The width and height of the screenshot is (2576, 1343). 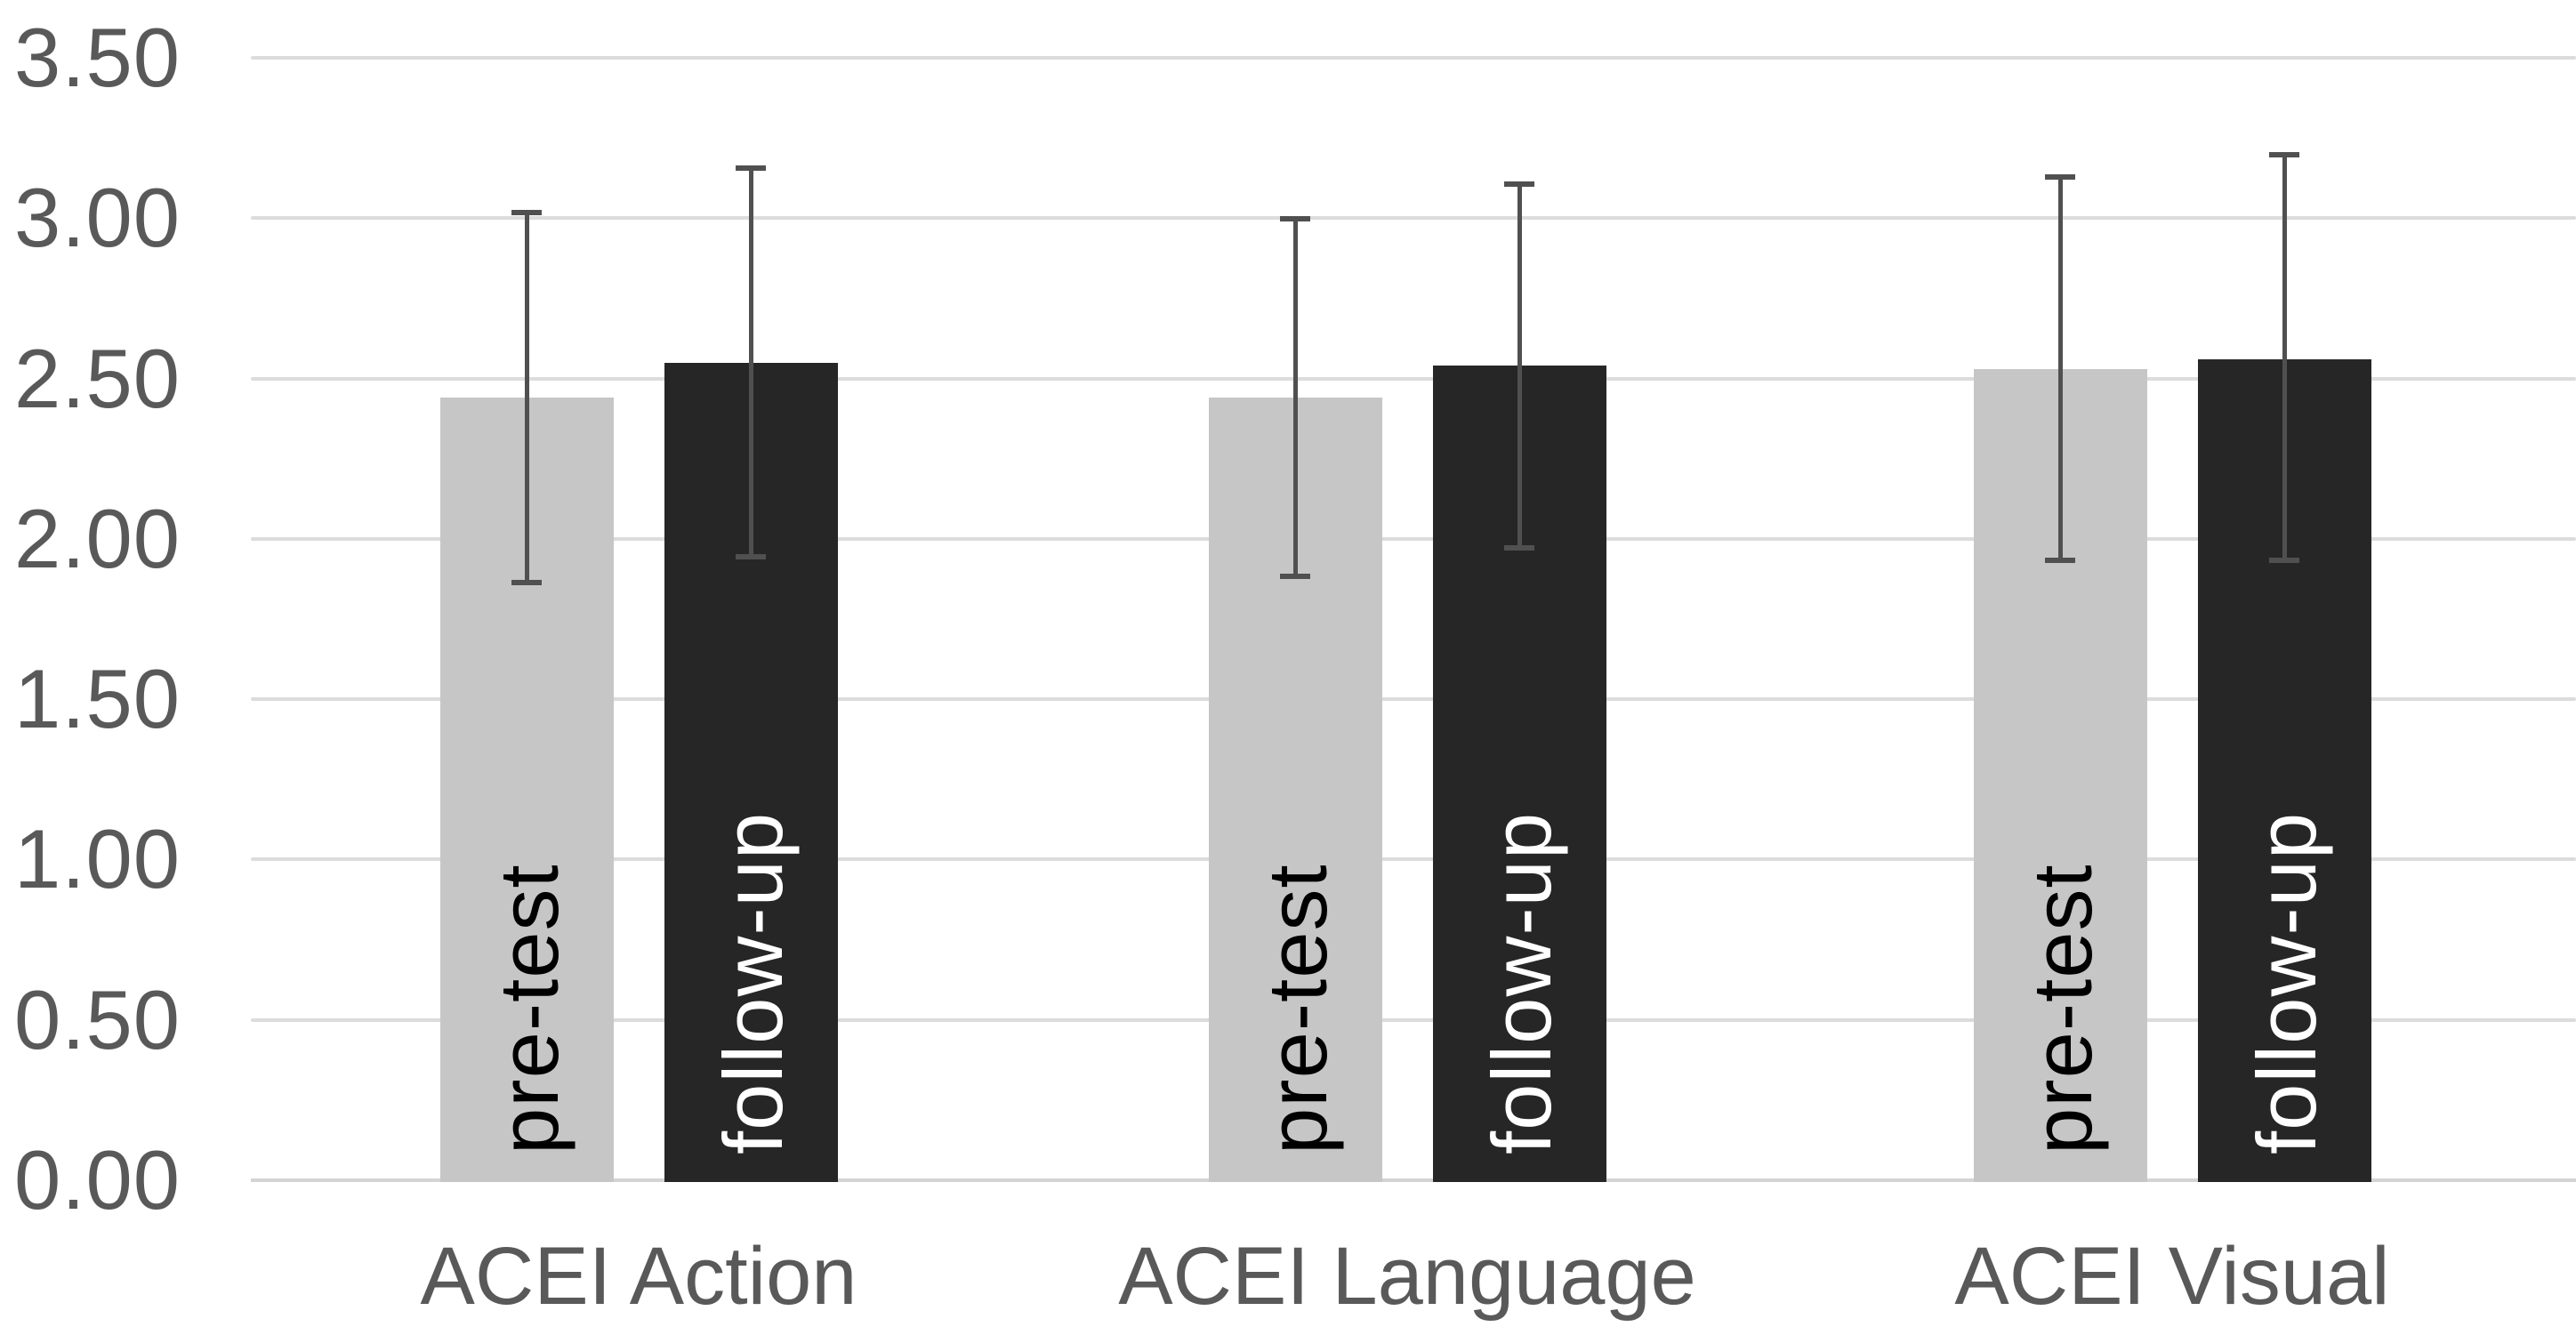 What do you see at coordinates (1519, 547) in the screenshot?
I see `error-cap-bottom-followup-acei-language` at bounding box center [1519, 547].